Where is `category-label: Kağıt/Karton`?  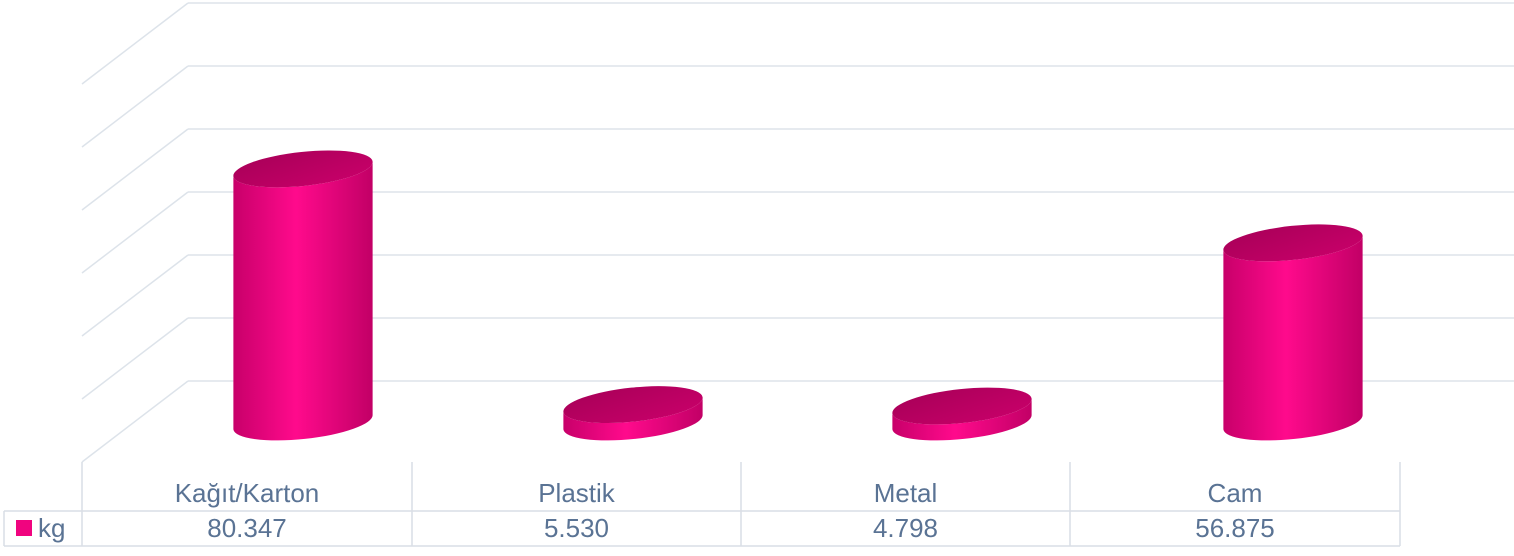
category-label: Kağıt/Karton is located at coordinates (247, 493).